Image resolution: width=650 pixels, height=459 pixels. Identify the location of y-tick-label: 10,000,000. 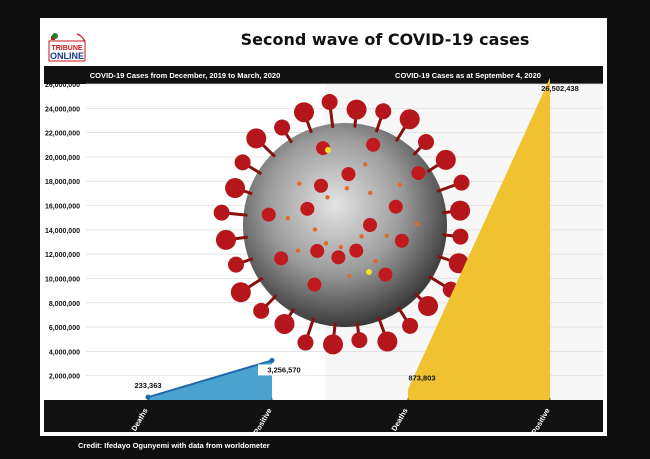
(62, 279).